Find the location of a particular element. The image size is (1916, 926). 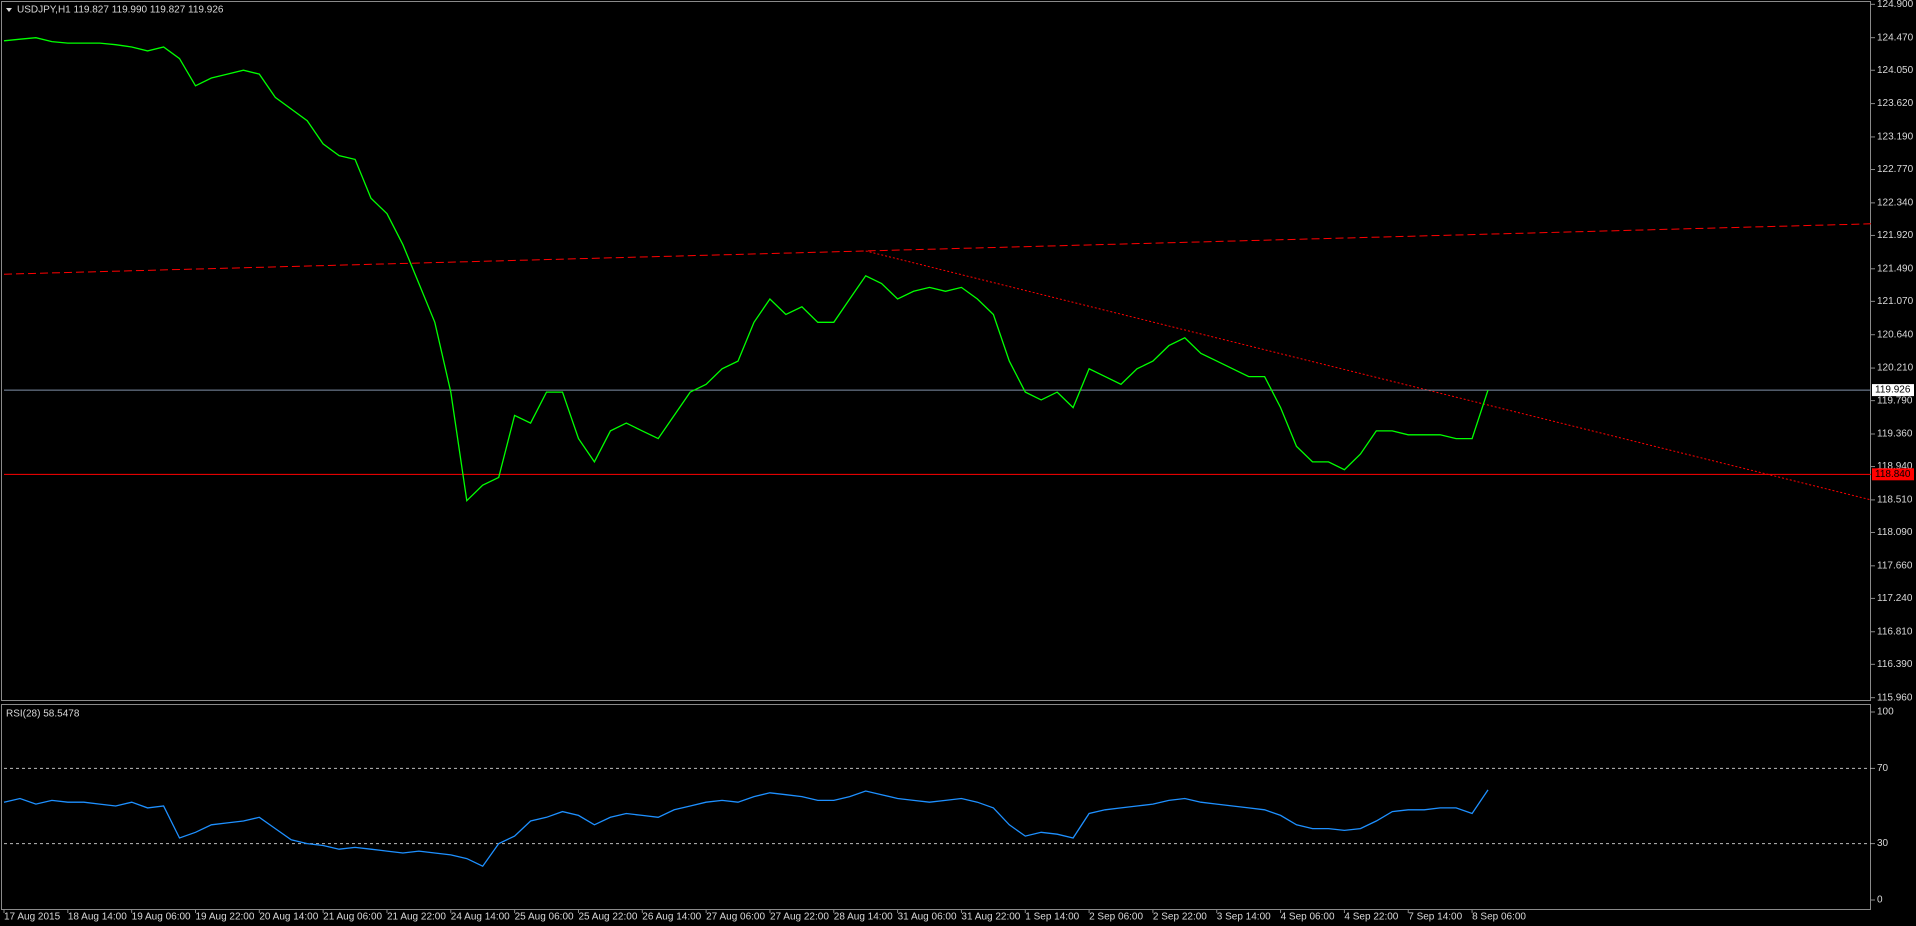

y-tick-label: 124.050 is located at coordinates (1895, 70).